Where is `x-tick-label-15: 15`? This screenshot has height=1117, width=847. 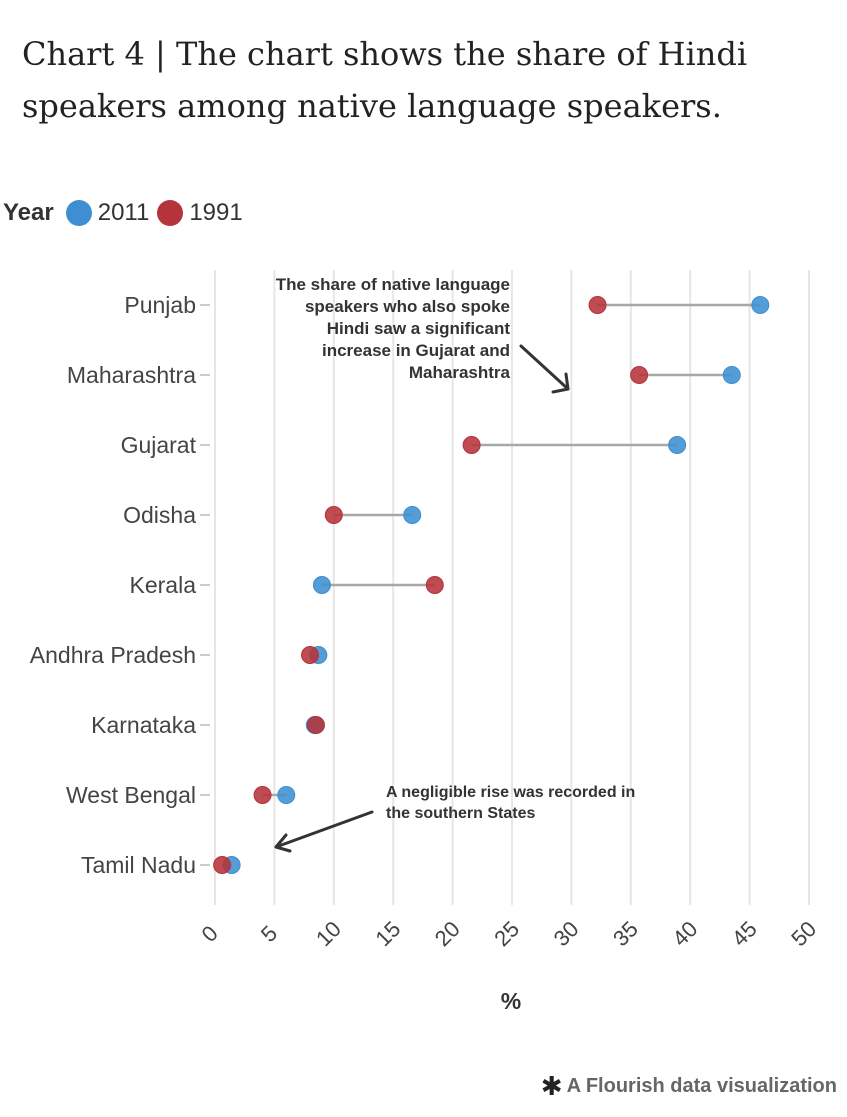 x-tick-label-15: 15 is located at coordinates (387, 933).